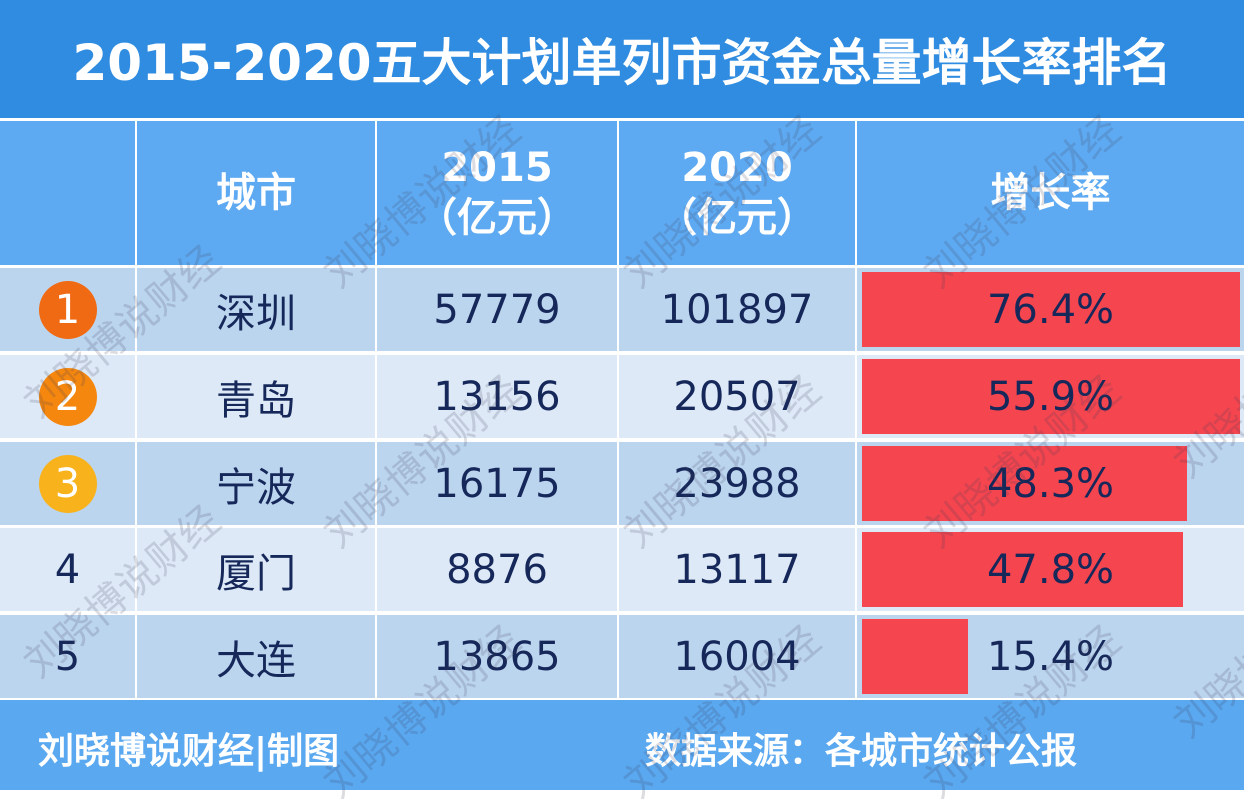 This screenshot has height=808, width=1244. What do you see at coordinates (622, 59) in the screenshot?
I see `page-title: 2015-2020五大计划单列市资金总量增长率排名` at bounding box center [622, 59].